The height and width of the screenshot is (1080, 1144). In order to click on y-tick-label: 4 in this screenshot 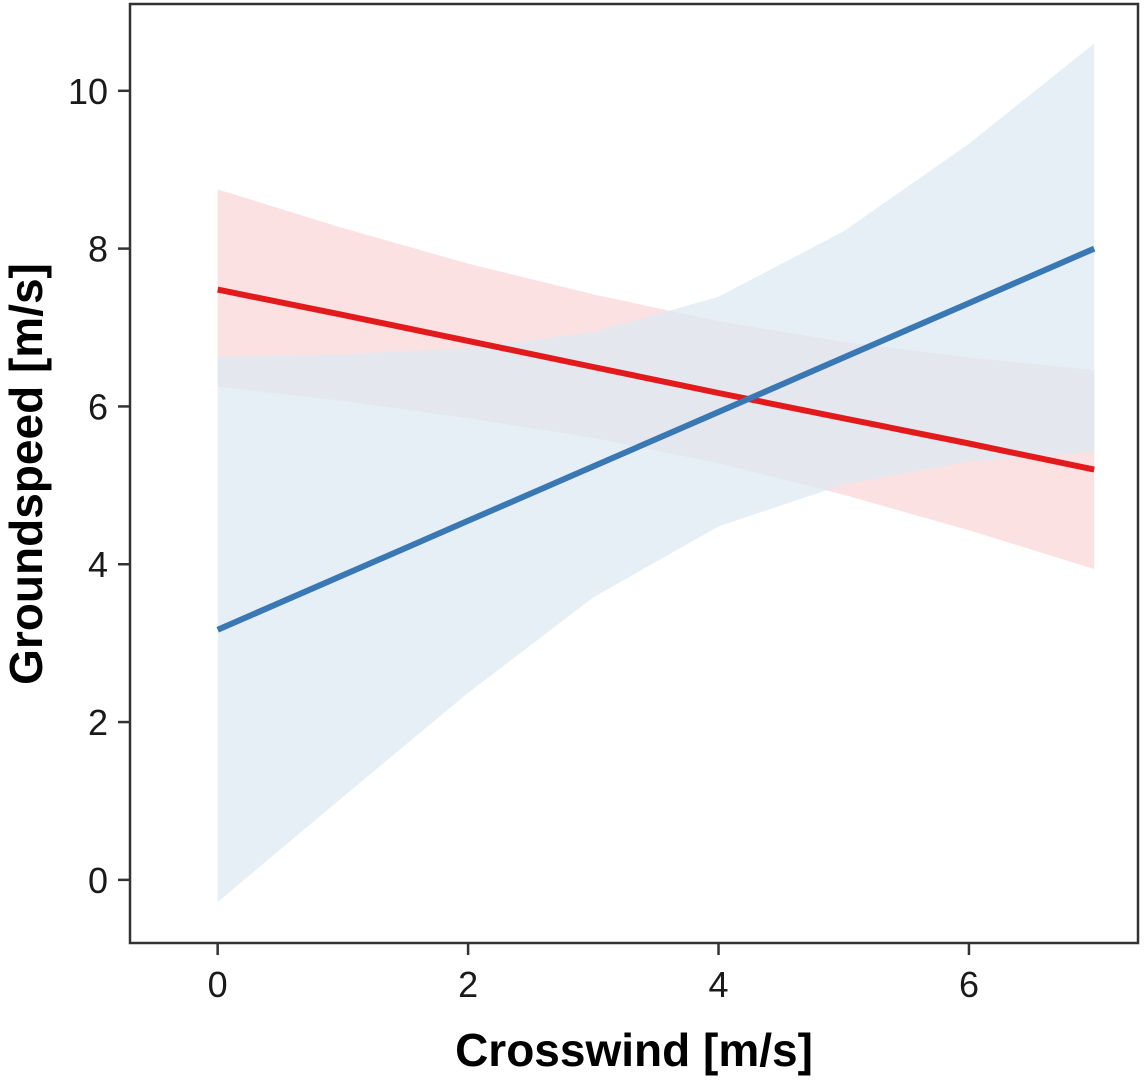, I will do `click(98, 564)`.